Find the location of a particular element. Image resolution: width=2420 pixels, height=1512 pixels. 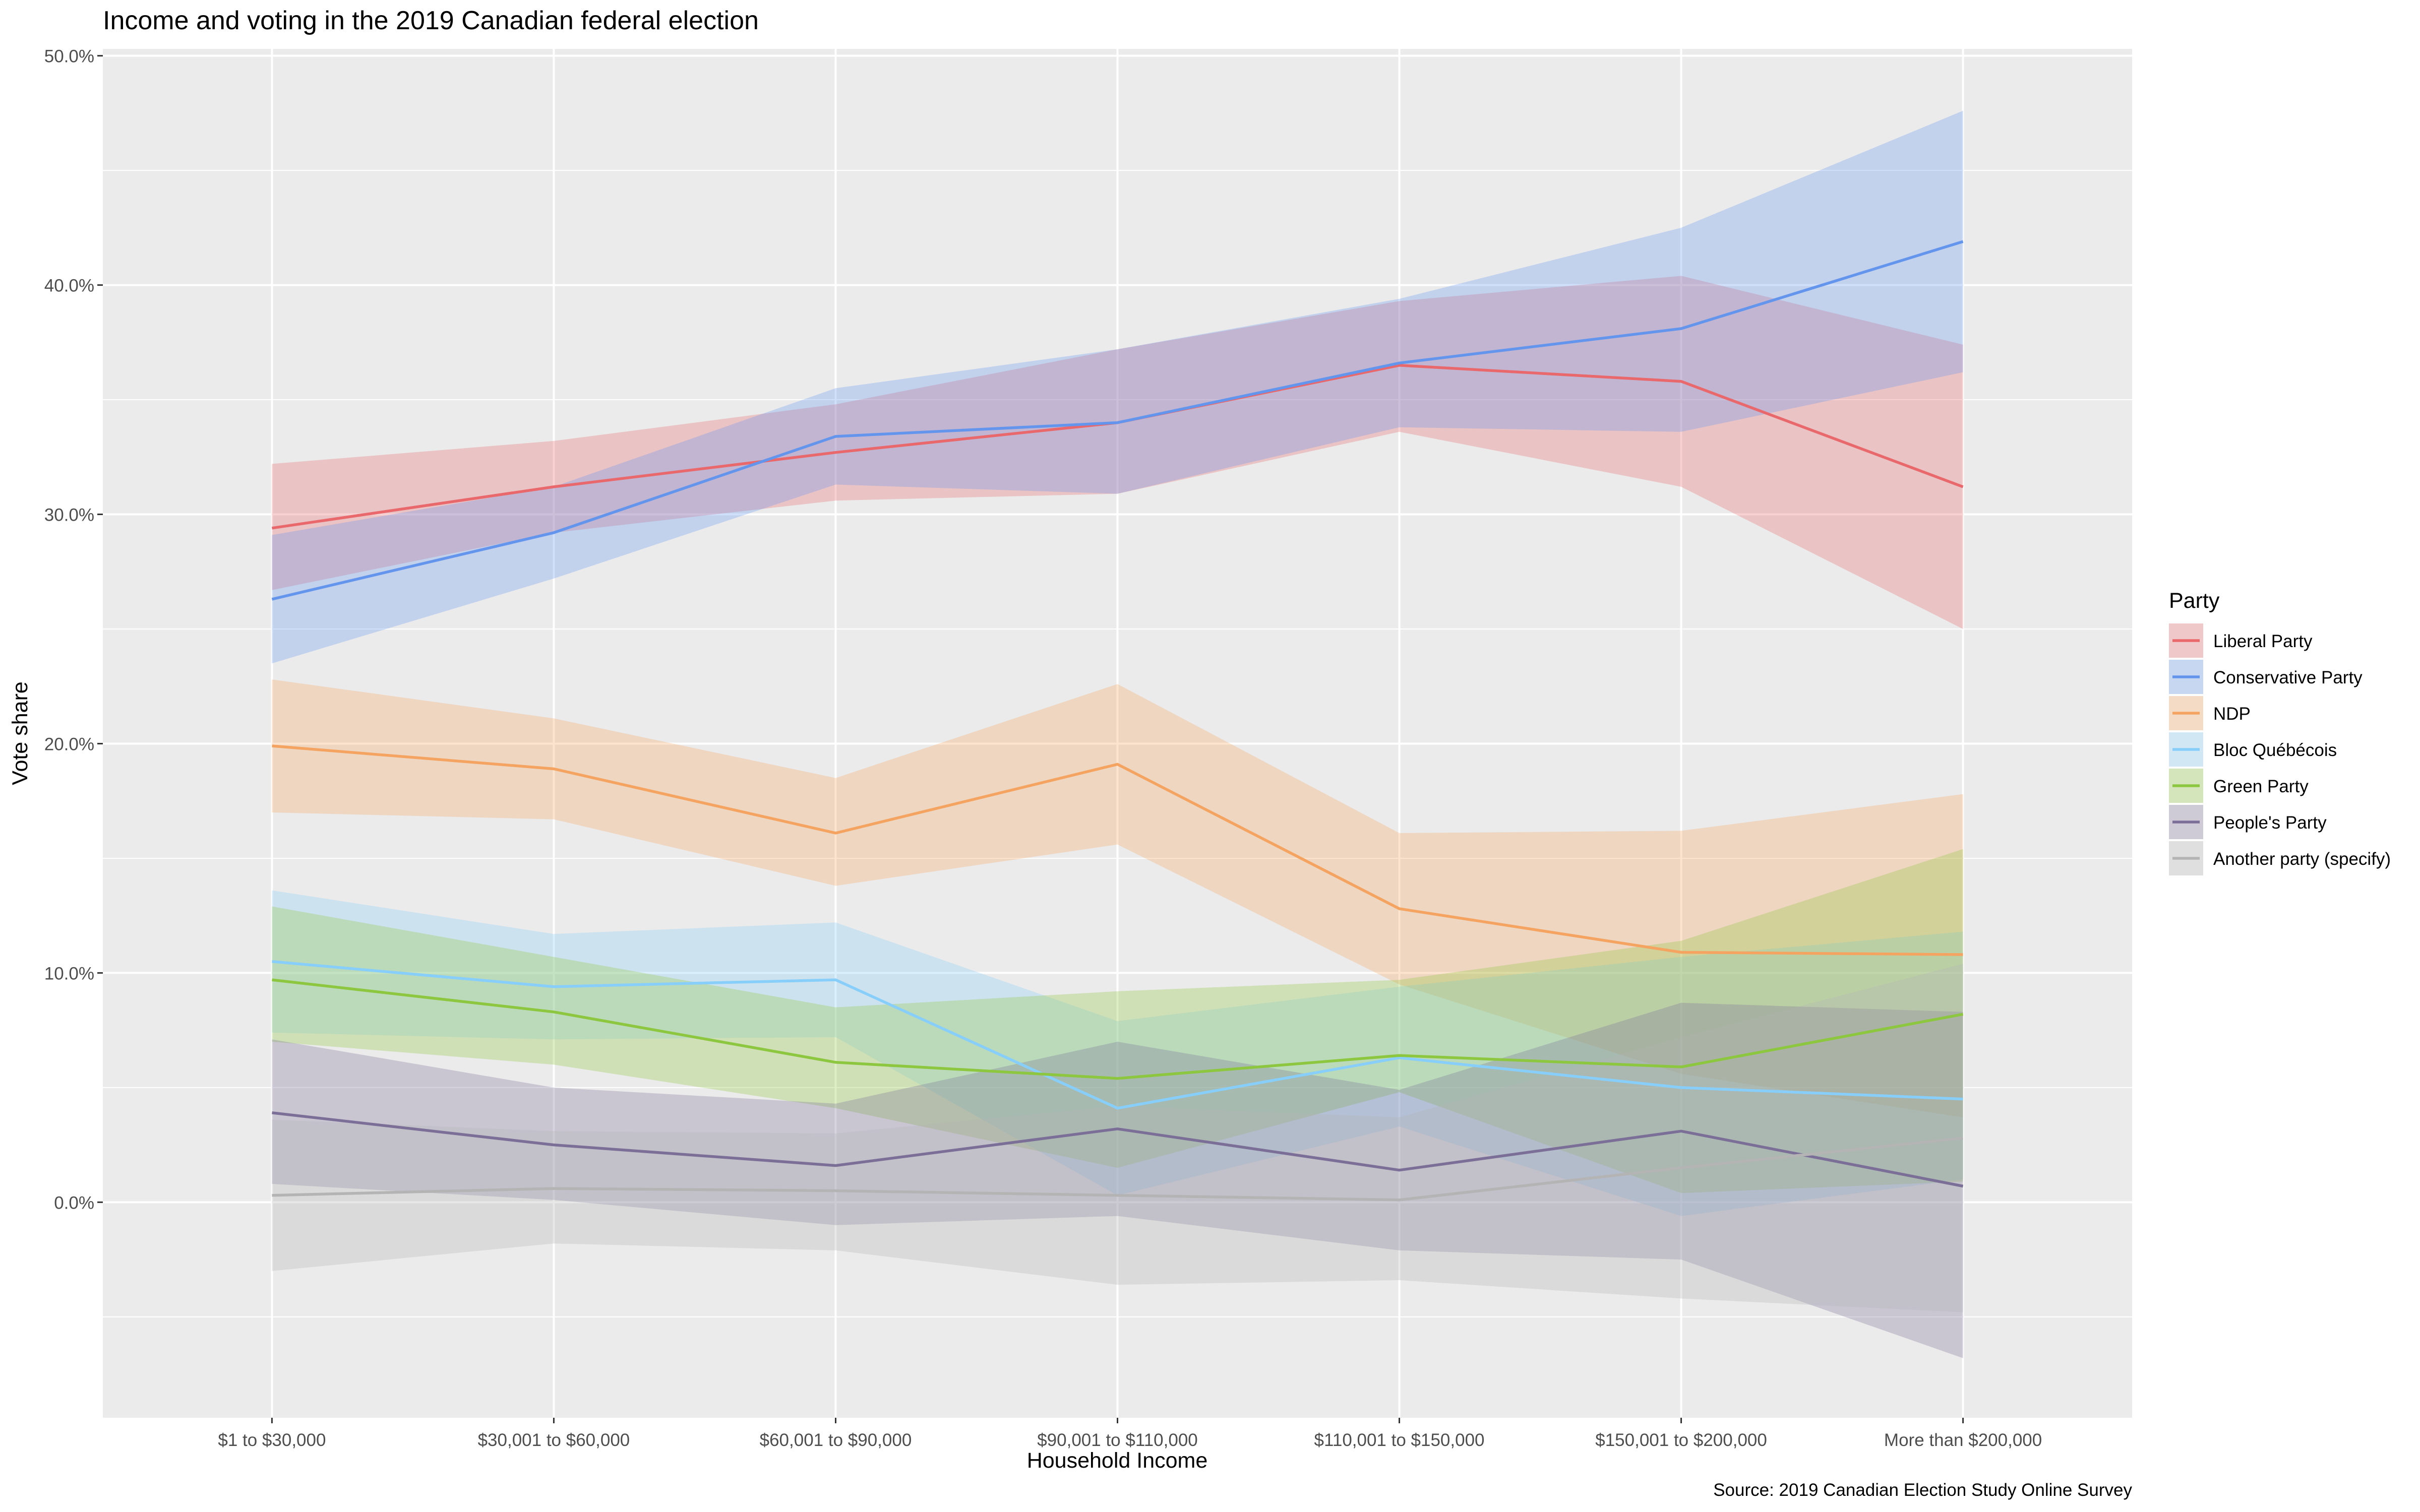

y-tick-label: 20.0% is located at coordinates (69, 744).